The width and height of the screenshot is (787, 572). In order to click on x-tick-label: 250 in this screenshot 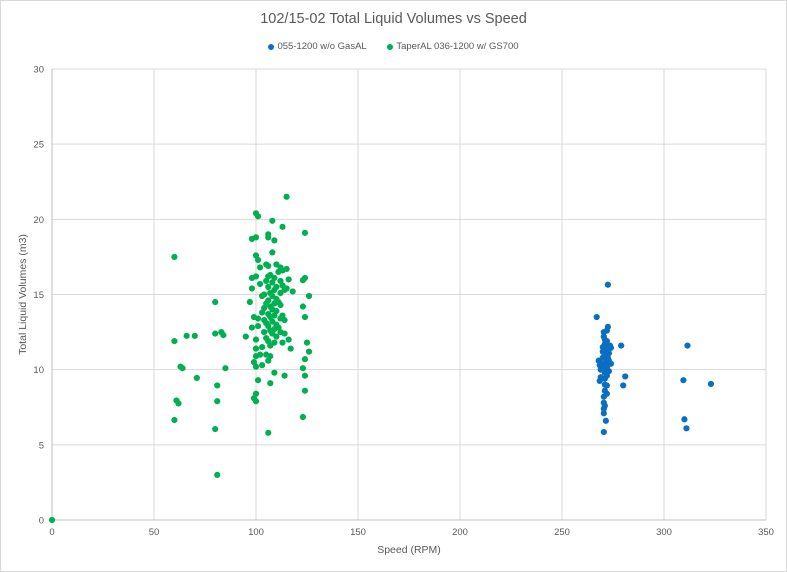, I will do `click(562, 532)`.